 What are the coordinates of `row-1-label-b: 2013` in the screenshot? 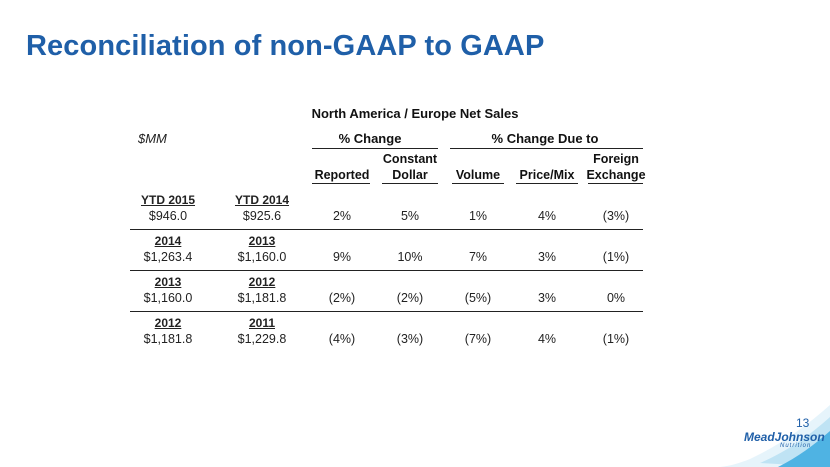 It's located at (262, 241).